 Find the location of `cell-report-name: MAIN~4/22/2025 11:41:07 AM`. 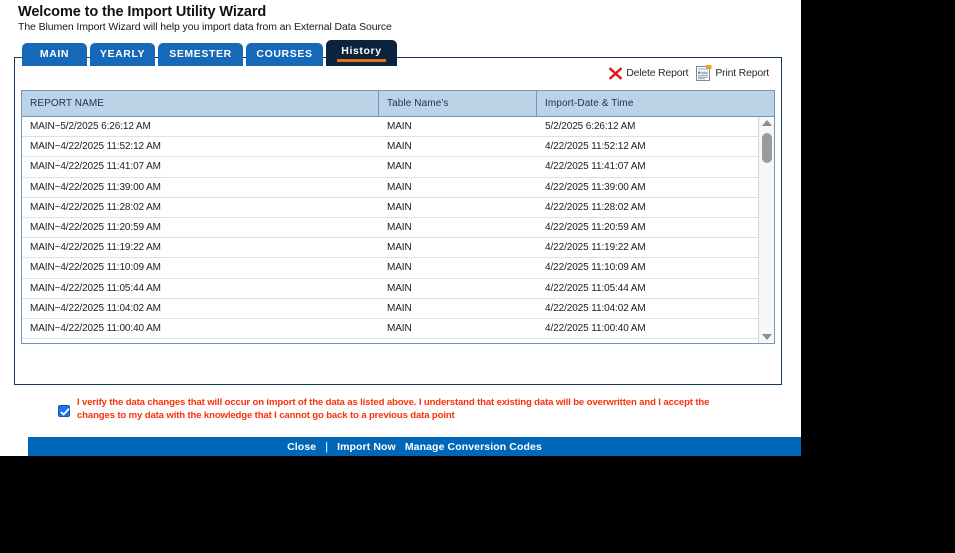

cell-report-name: MAIN~4/22/2025 11:41:07 AM is located at coordinates (95, 167).